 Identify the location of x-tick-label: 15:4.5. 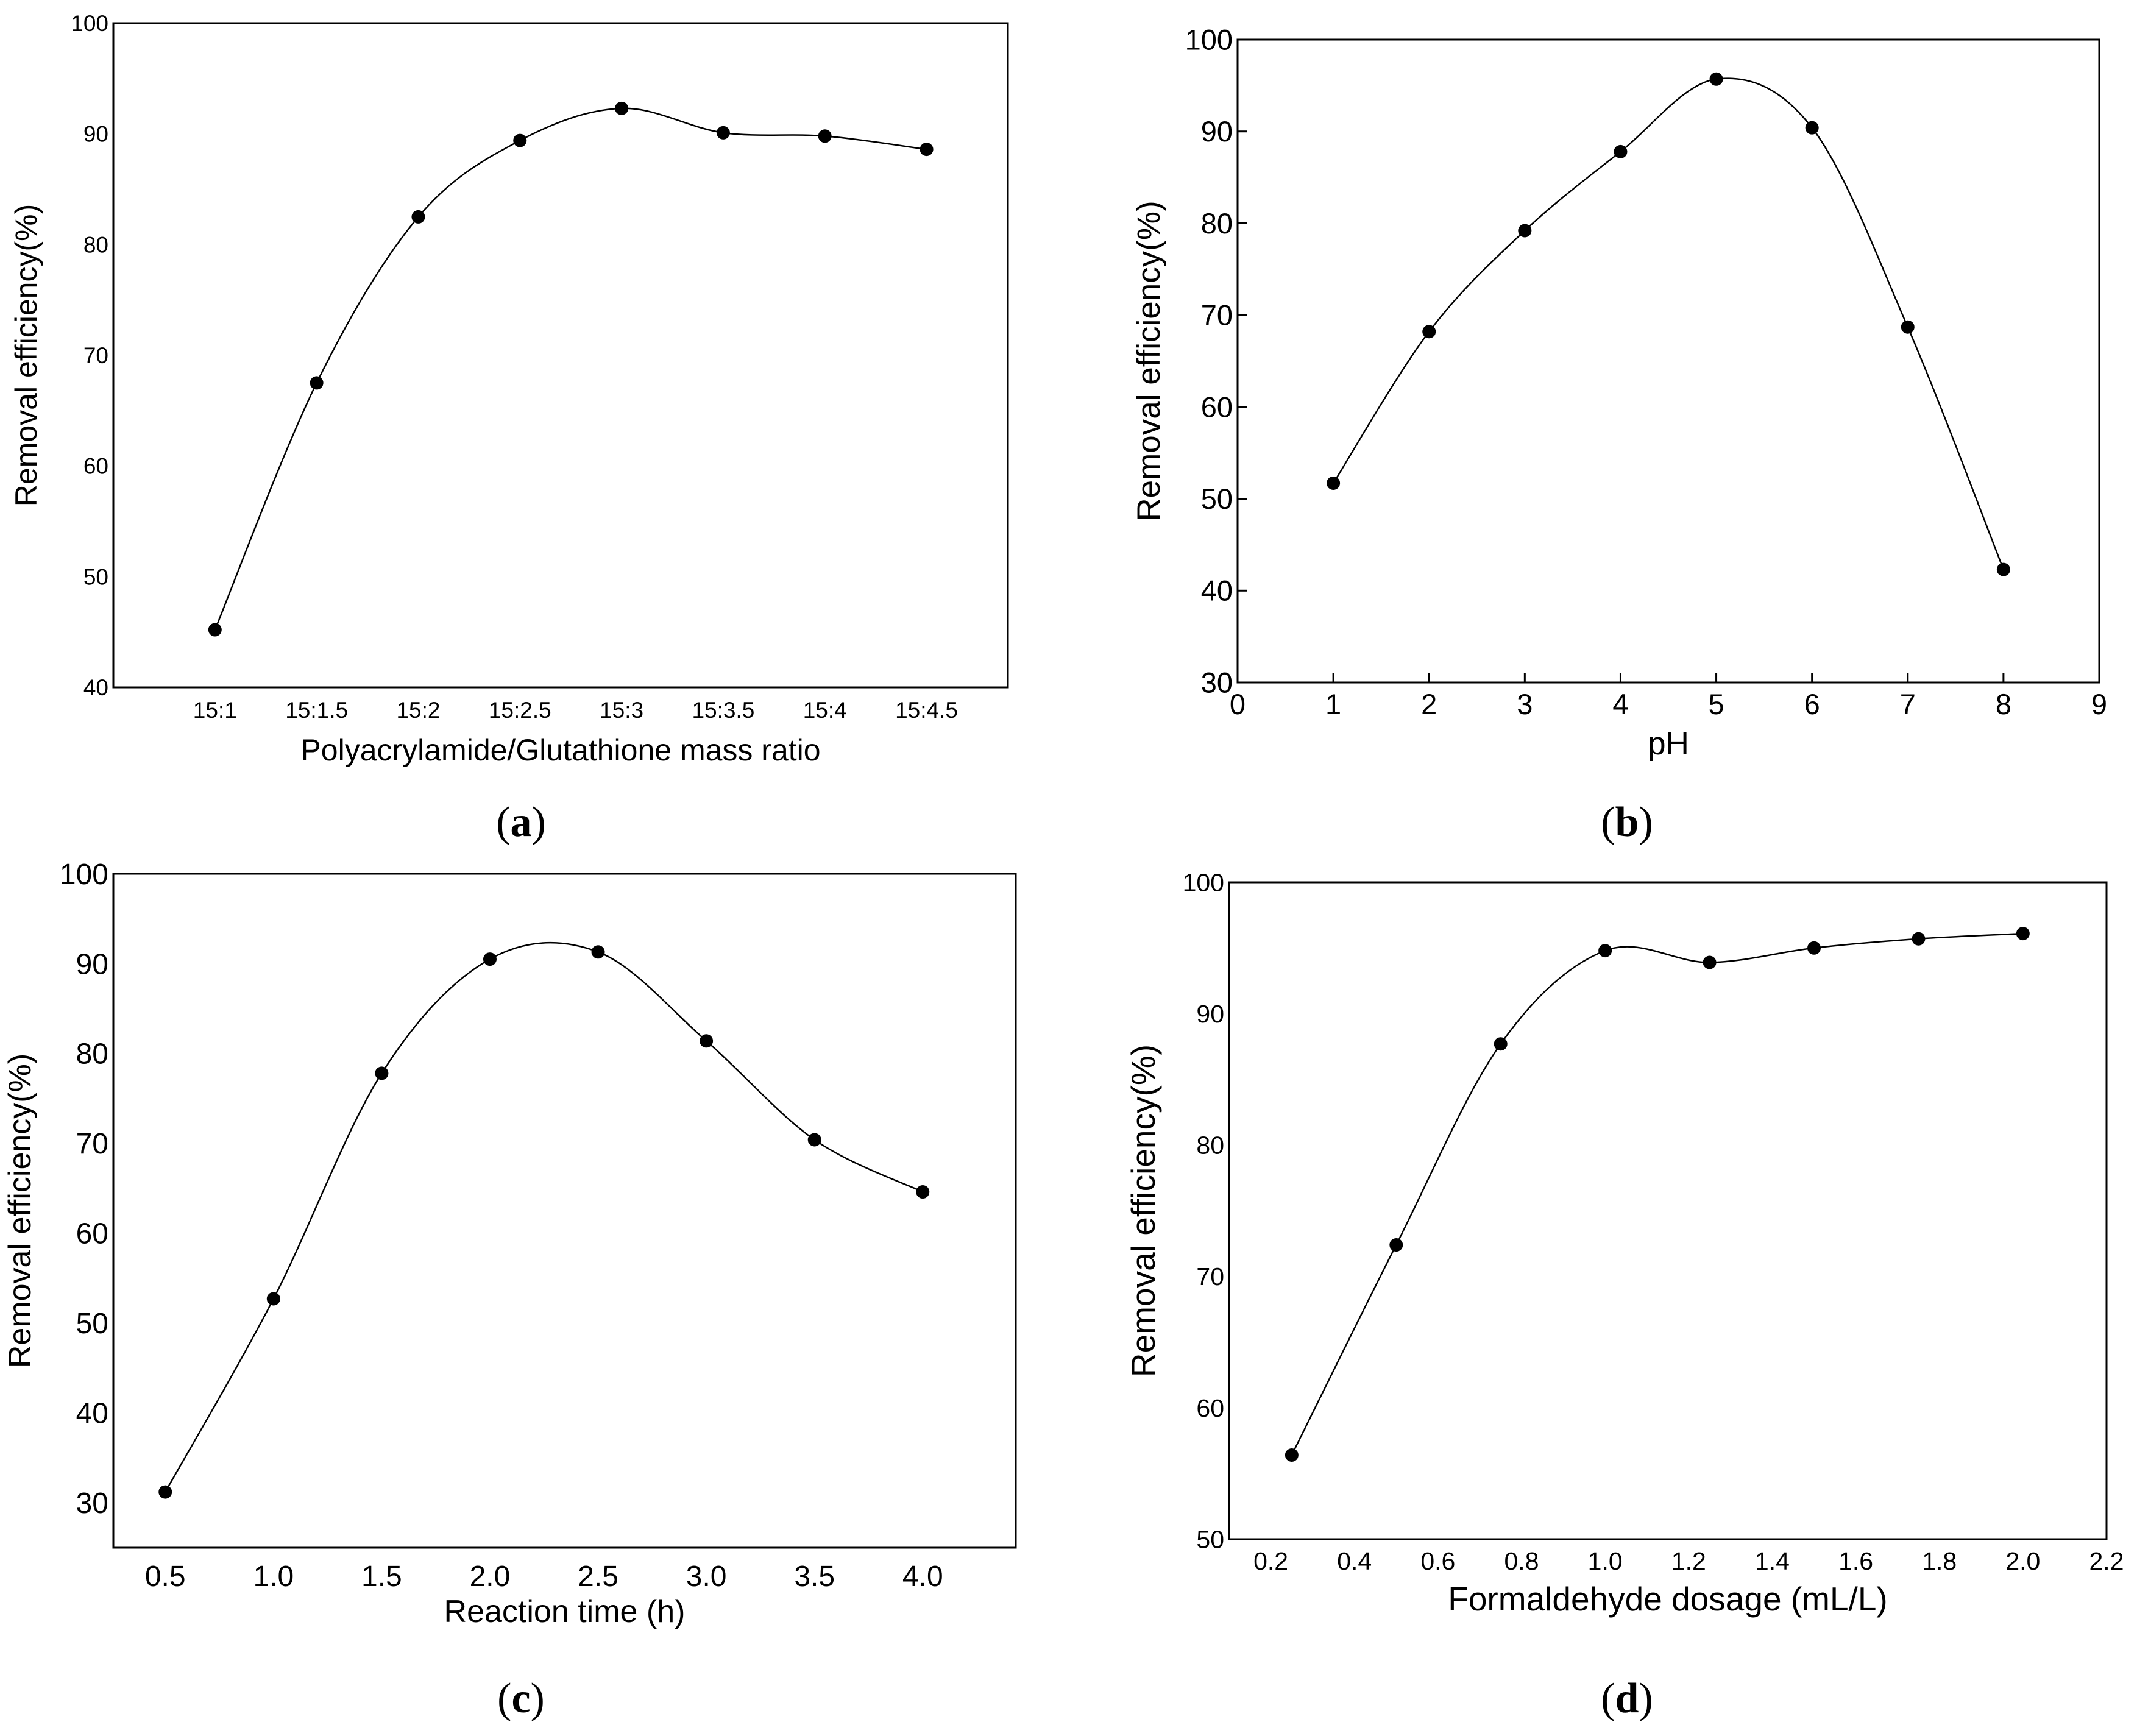
(926, 711).